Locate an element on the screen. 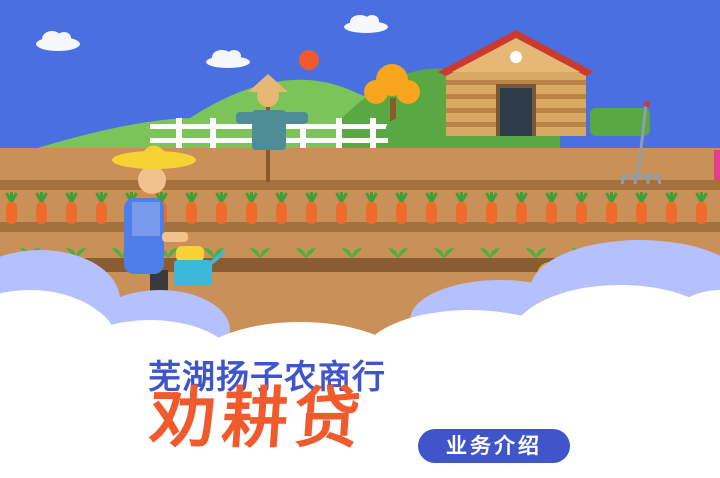  tree is located at coordinates (392, 84).